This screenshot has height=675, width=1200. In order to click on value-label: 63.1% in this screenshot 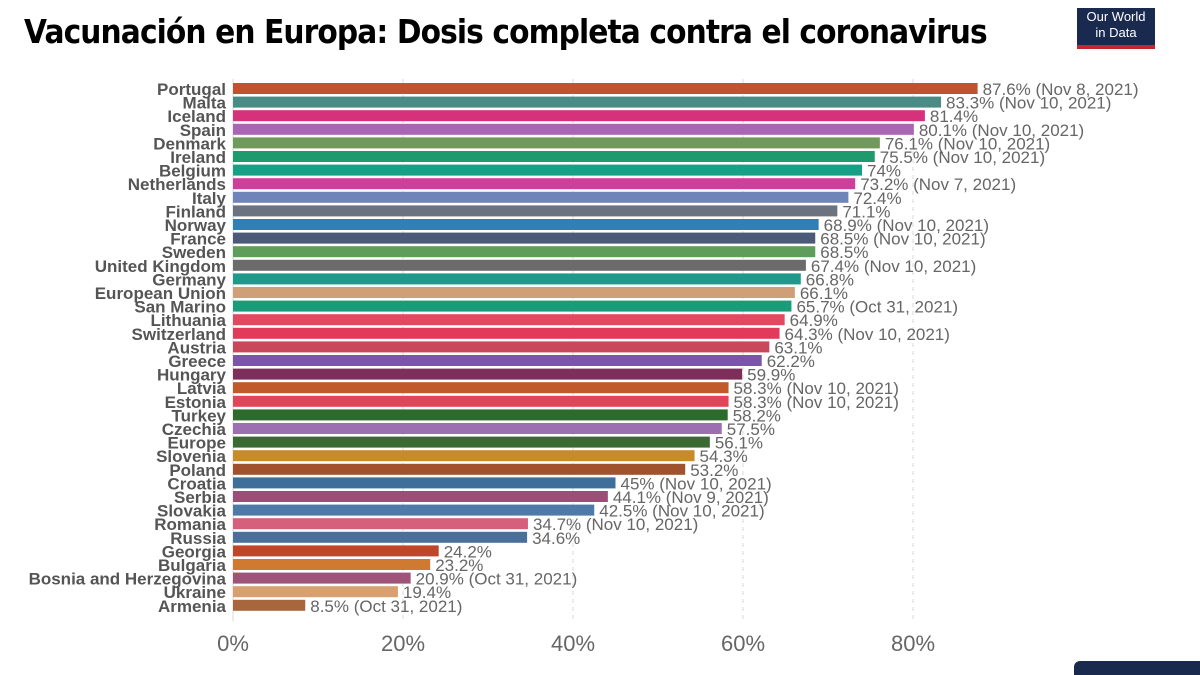, I will do `click(798, 347)`.